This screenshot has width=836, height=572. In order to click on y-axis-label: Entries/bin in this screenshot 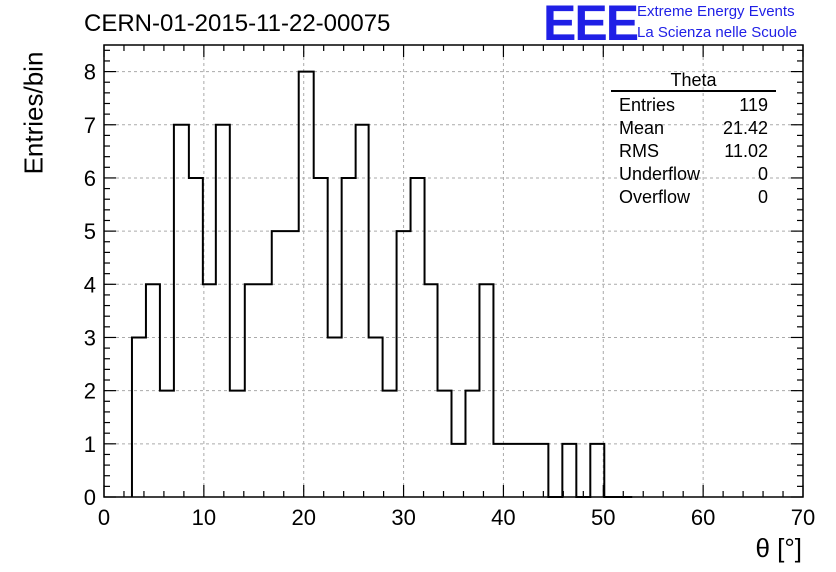, I will do `click(33, 113)`.